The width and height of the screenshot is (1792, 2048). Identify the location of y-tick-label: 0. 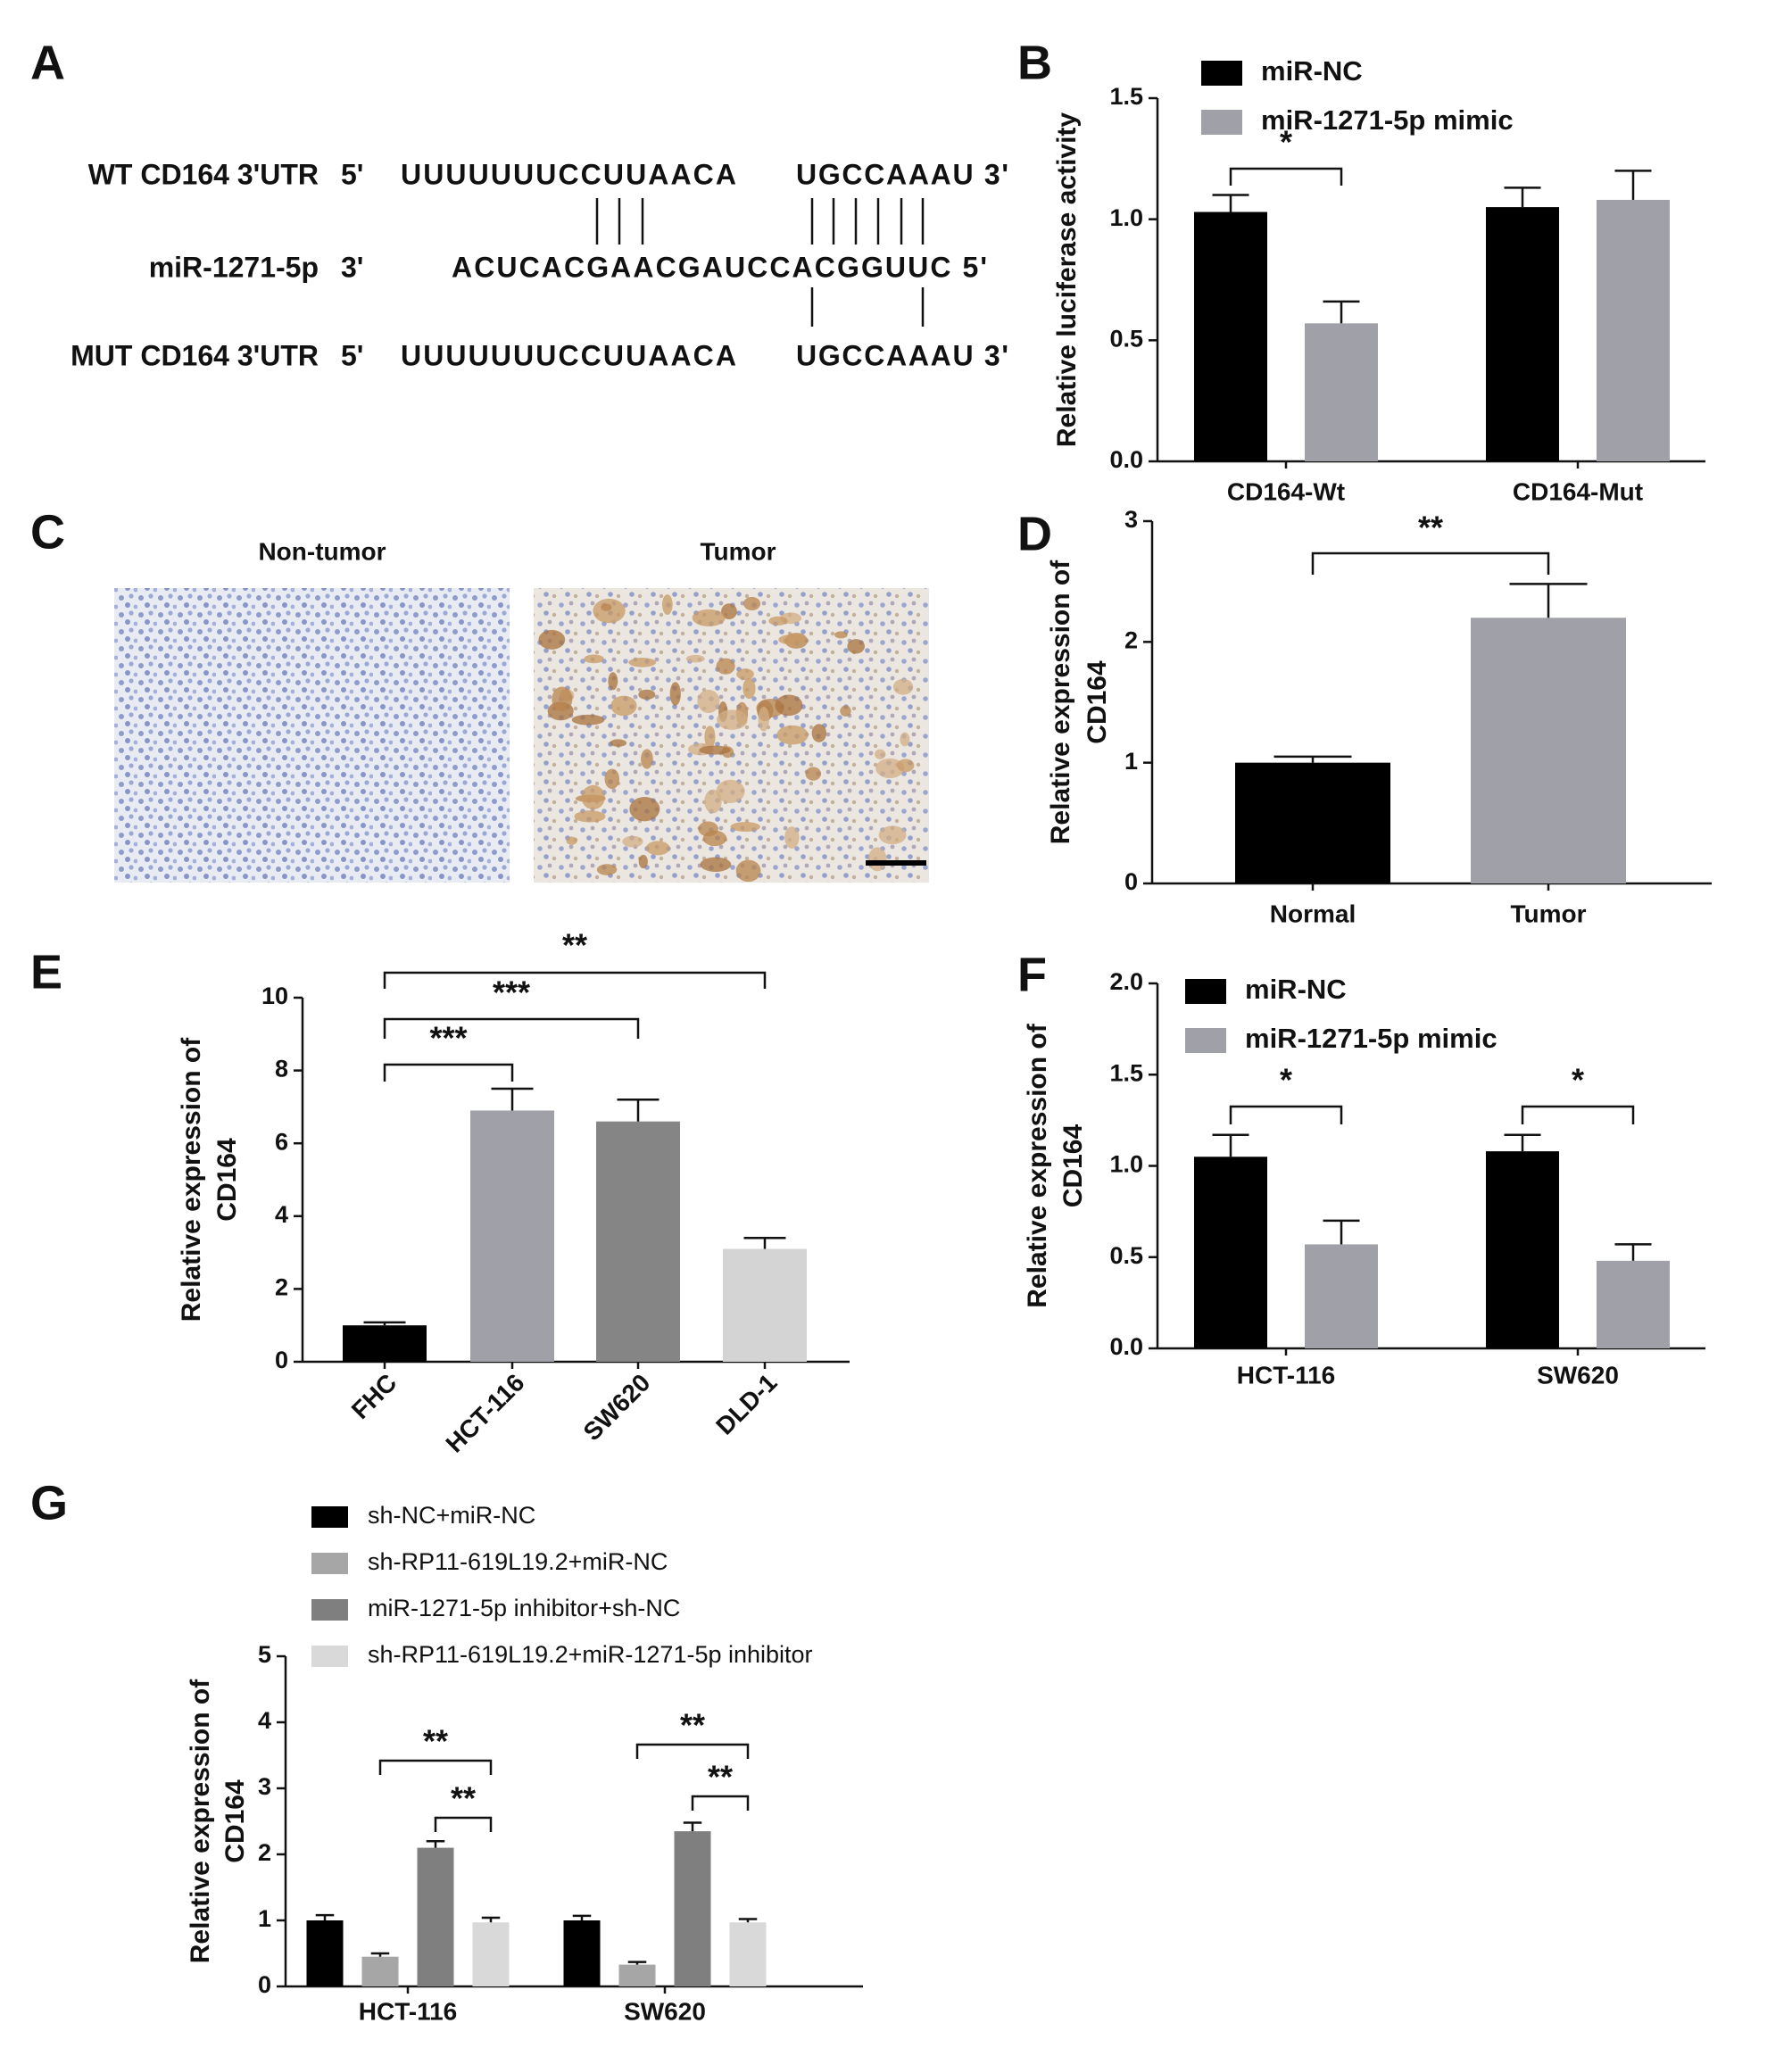
(264, 1984).